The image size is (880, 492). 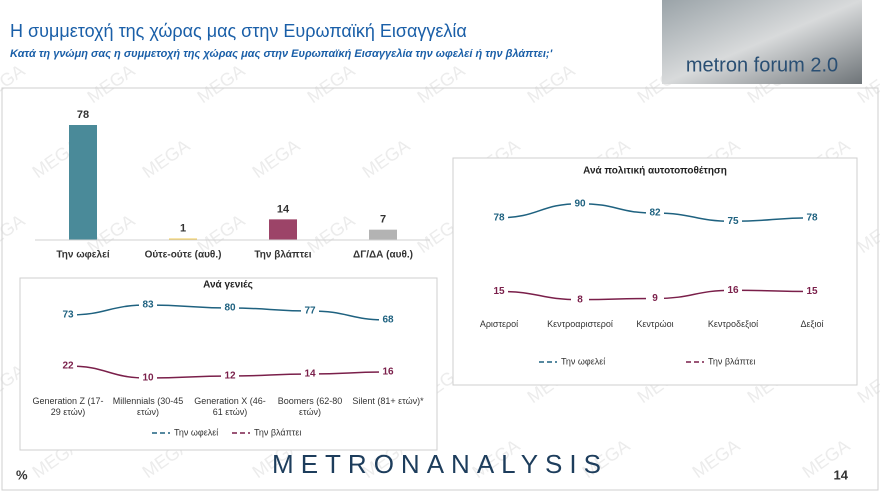 I want to click on x-tick-label: Ούτε-ούτε (αυθ.), so click(x=183, y=255).